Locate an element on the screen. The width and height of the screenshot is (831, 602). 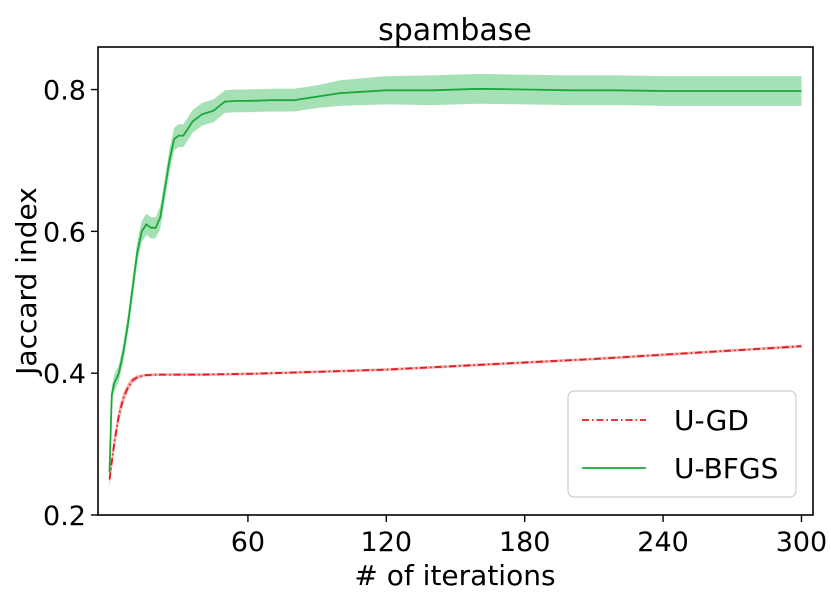
x-tick-label: 60 is located at coordinates (248, 542).